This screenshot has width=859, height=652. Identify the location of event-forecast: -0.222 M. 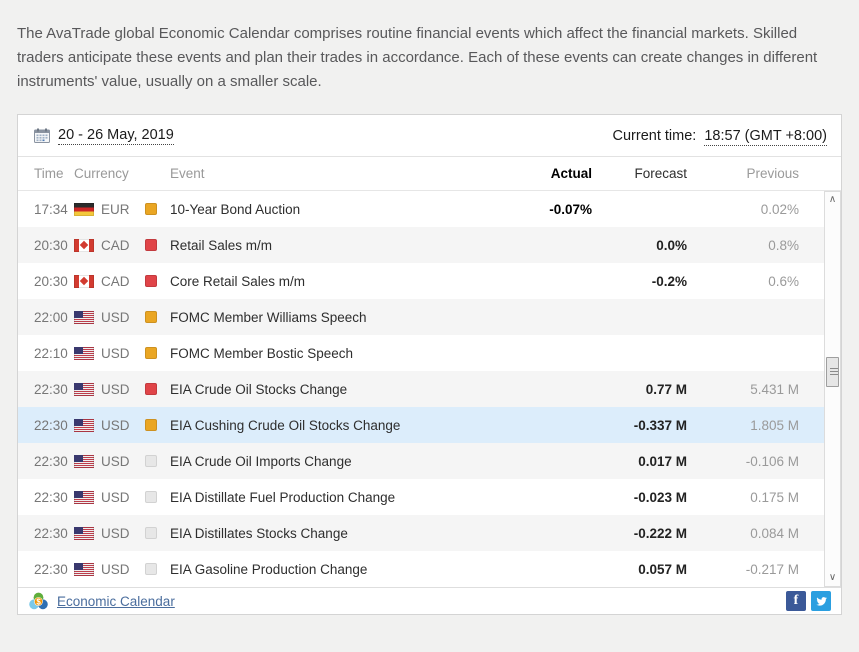
(660, 533).